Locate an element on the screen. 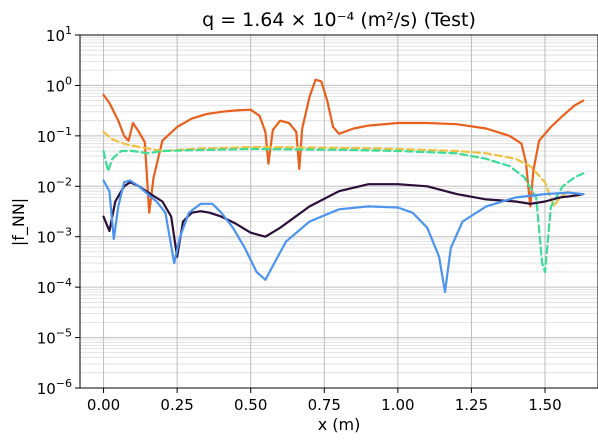 The width and height of the screenshot is (598, 441). y-tick-label: 10⁰ is located at coordinates (59, 84).